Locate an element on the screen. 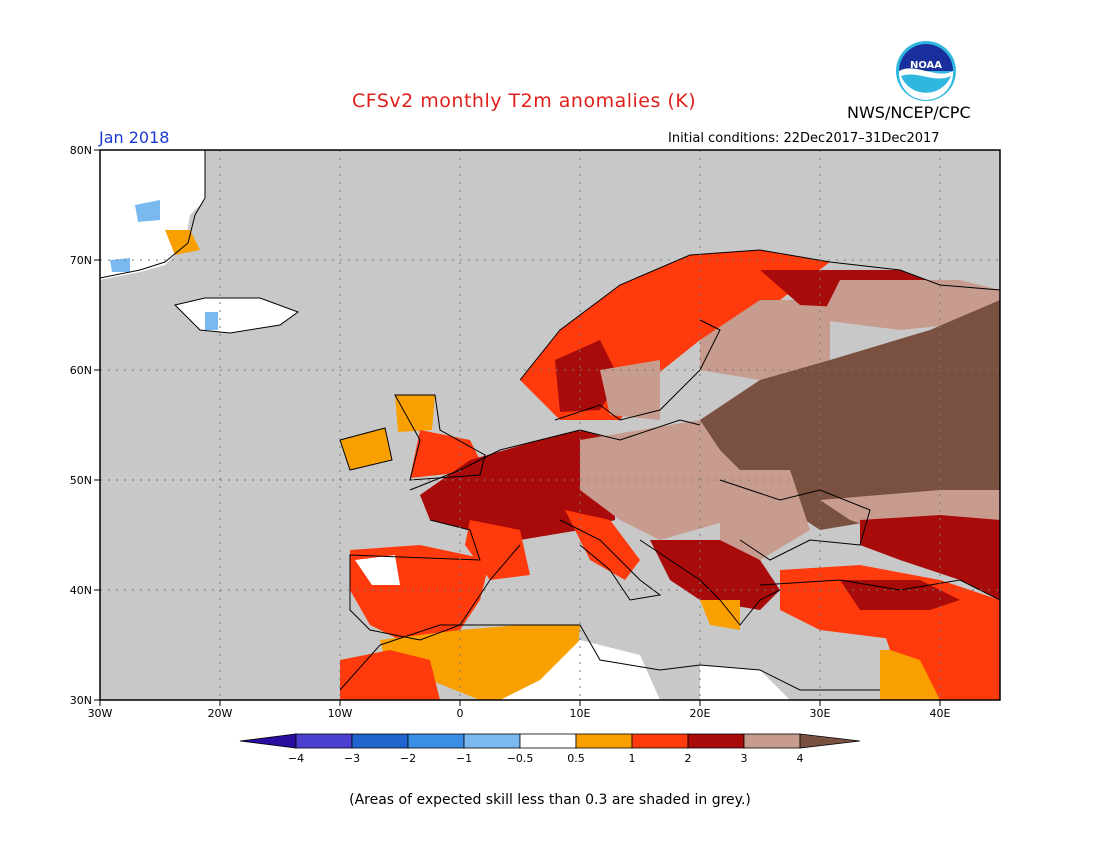 This screenshot has height=850, width=1100. legend-label: 2 is located at coordinates (688, 758).